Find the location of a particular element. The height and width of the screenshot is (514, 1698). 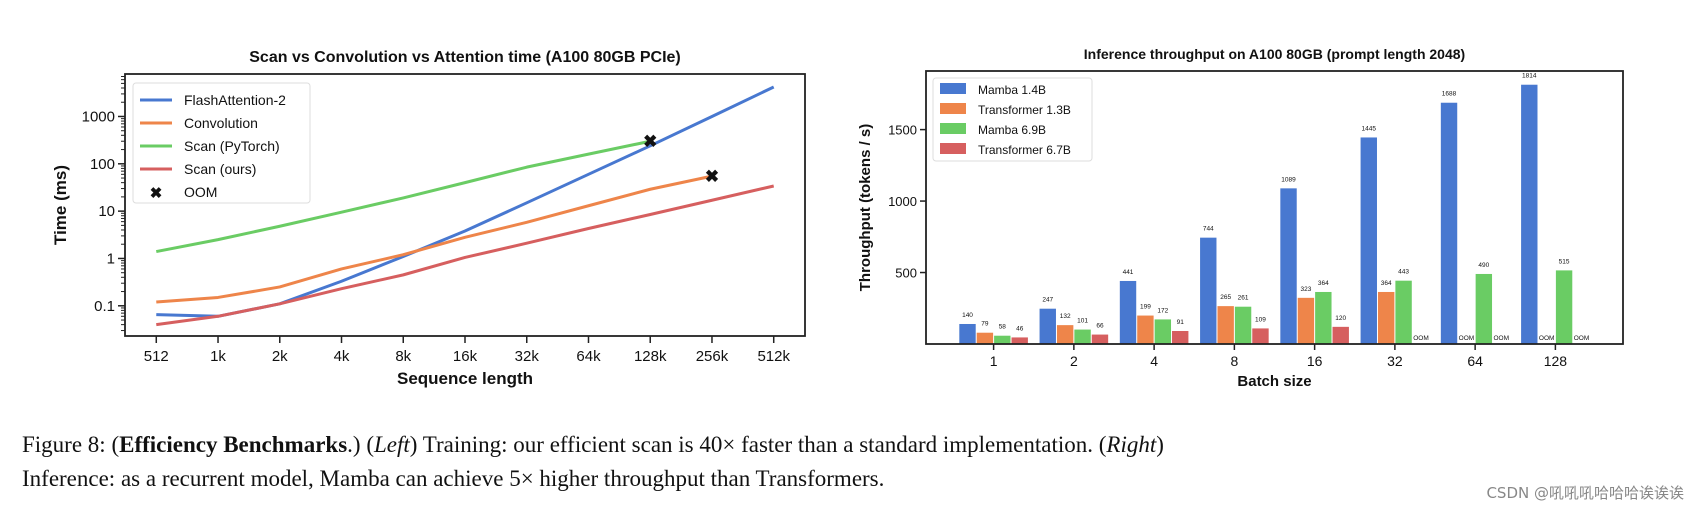

bar-value-label: 744 is located at coordinates (1208, 229).